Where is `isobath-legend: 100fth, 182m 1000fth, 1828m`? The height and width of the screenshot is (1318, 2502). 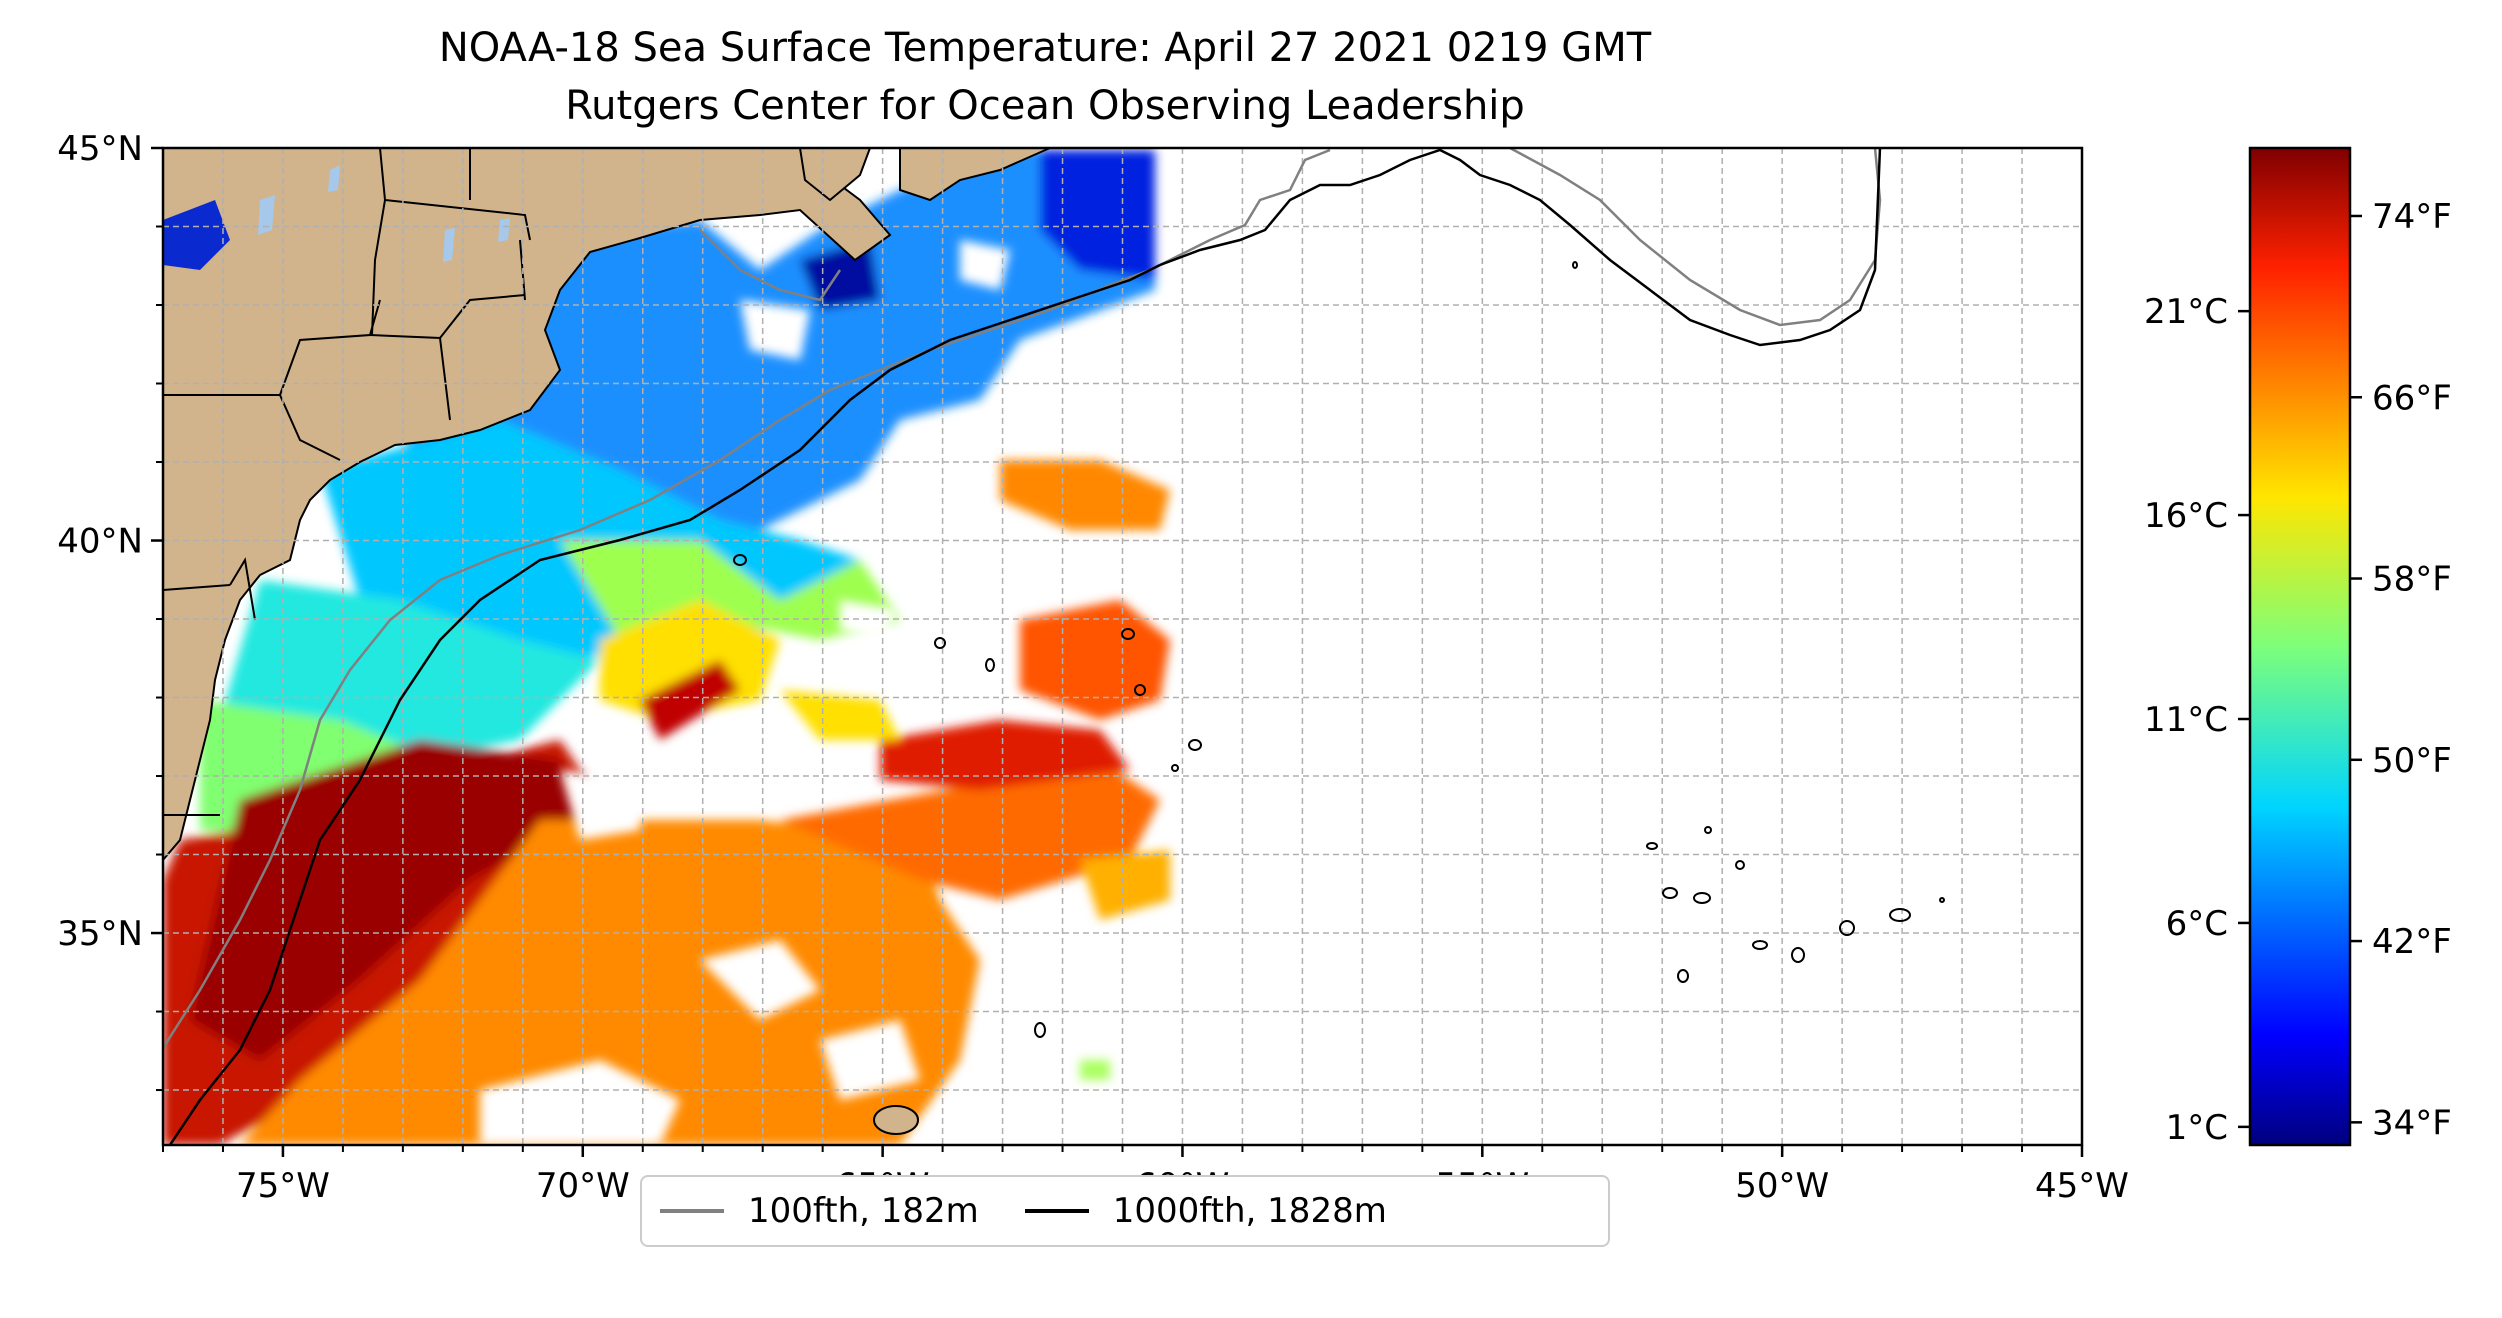 isobath-legend: 100fth, 182m 1000fth, 1828m is located at coordinates (1125, 1211).